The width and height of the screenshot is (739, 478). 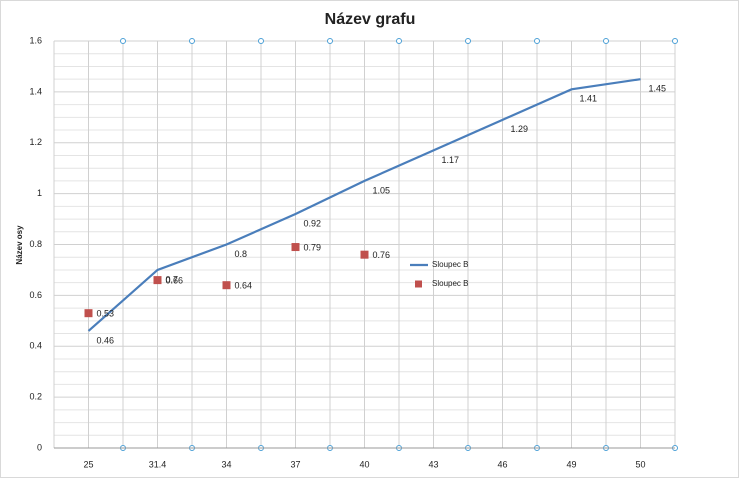 I want to click on y-tick-label: 0.2, so click(x=35, y=397).